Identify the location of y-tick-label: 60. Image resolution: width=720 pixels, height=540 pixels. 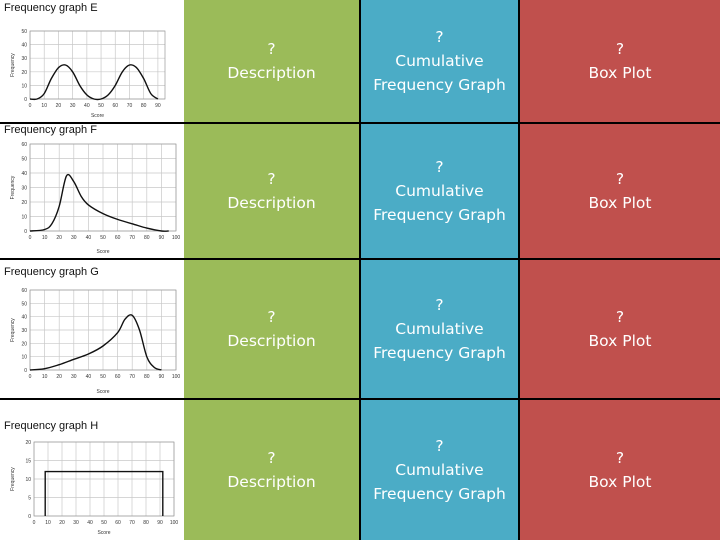
(24, 291).